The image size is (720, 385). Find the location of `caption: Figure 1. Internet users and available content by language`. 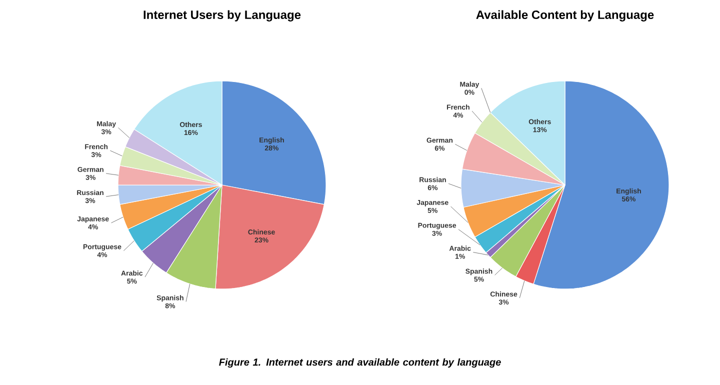

caption: Figure 1. Internet users and available content by language is located at coordinates (360, 363).